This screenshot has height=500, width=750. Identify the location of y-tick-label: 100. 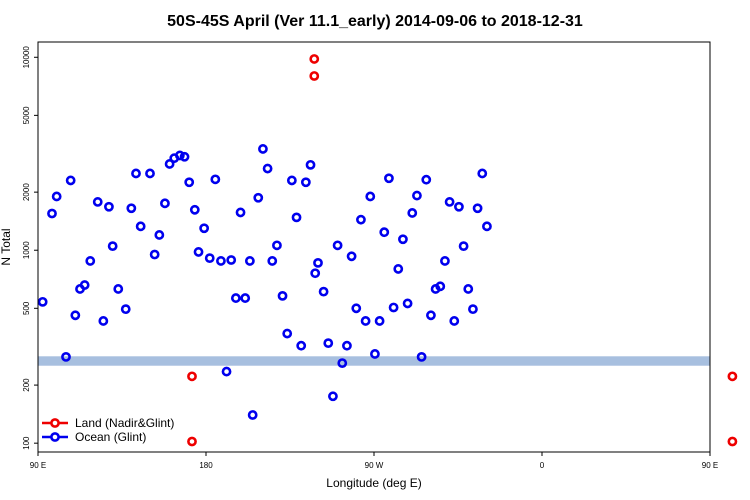
(26, 443).